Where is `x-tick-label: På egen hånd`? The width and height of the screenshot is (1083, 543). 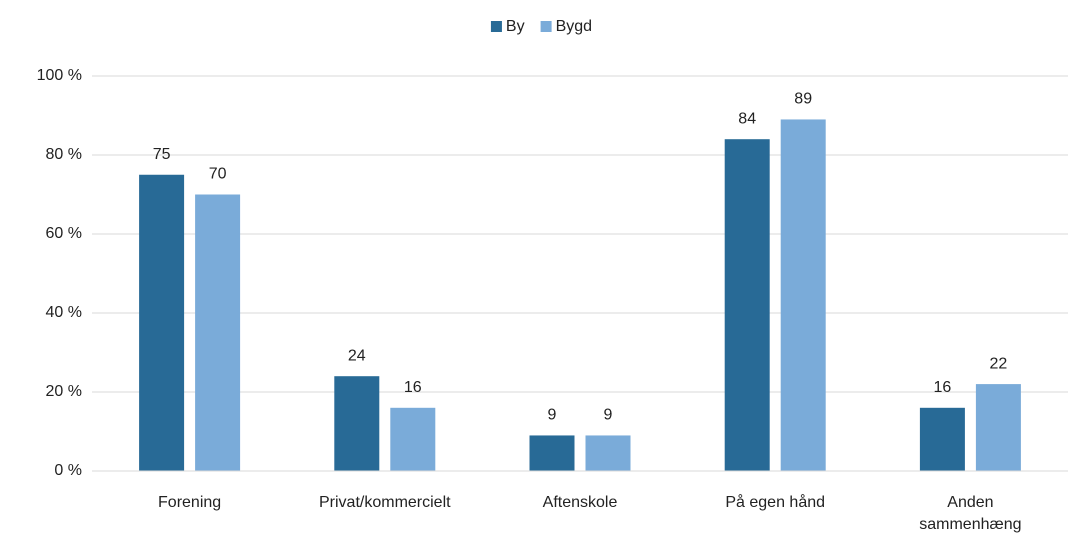 x-tick-label: På egen hånd is located at coordinates (775, 502).